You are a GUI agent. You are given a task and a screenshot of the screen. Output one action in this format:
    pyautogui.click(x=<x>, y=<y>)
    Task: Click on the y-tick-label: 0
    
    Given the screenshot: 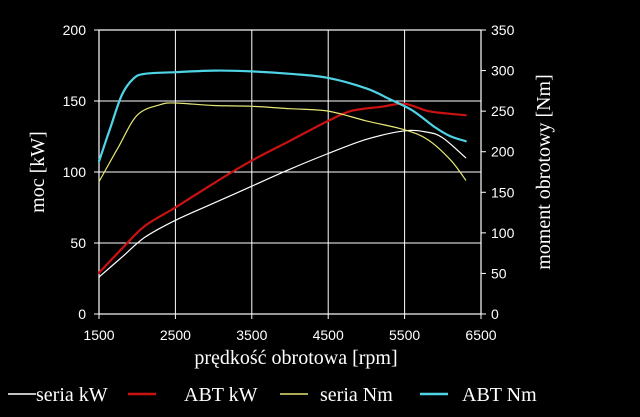 What is the action you would take?
    pyautogui.click(x=82, y=314)
    